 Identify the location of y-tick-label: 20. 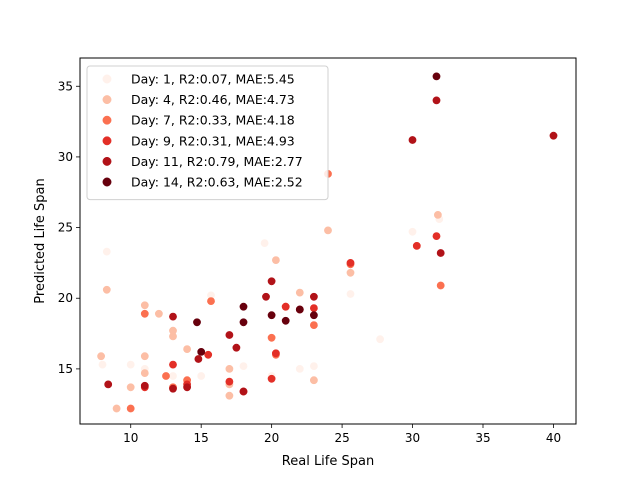
(65, 298).